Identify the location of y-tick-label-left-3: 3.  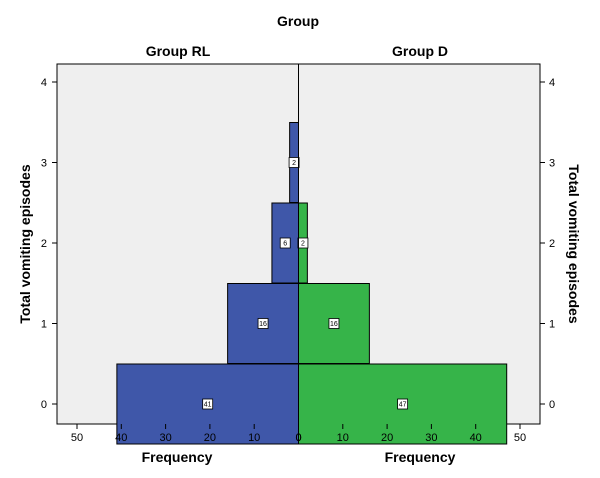
(44, 164).